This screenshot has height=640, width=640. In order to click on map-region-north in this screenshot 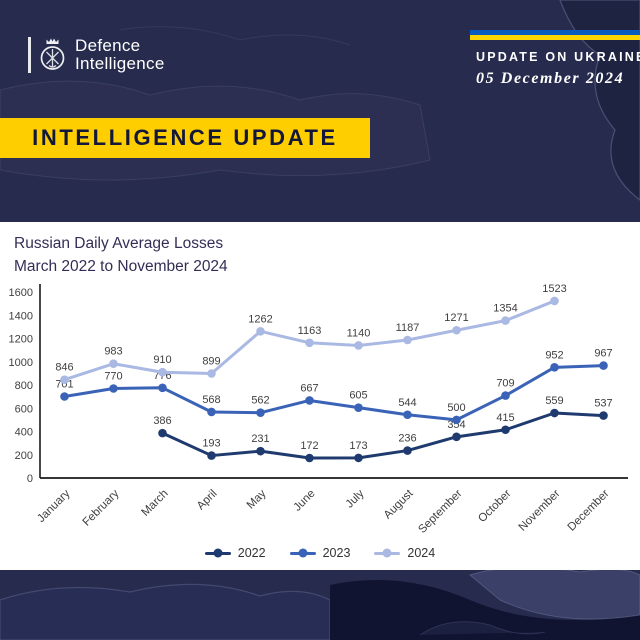, I will do `click(215, 130)`.